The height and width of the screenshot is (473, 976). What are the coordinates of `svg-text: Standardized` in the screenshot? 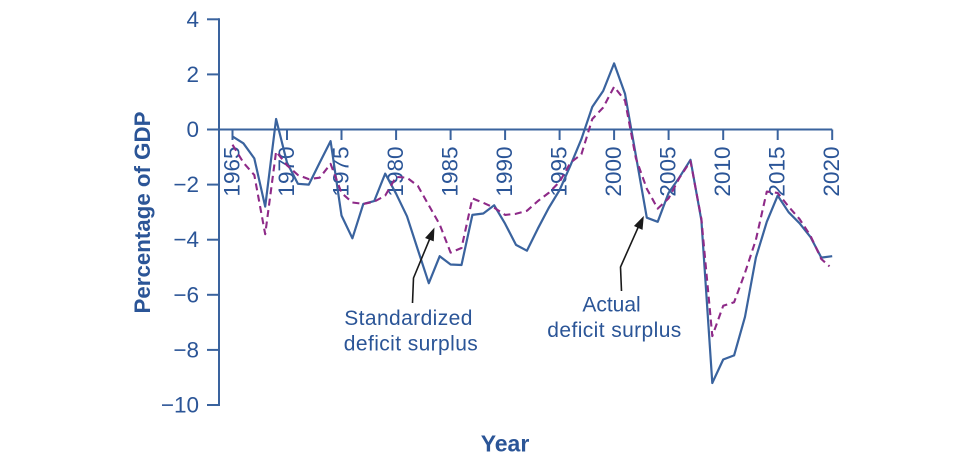 It's located at (408, 318).